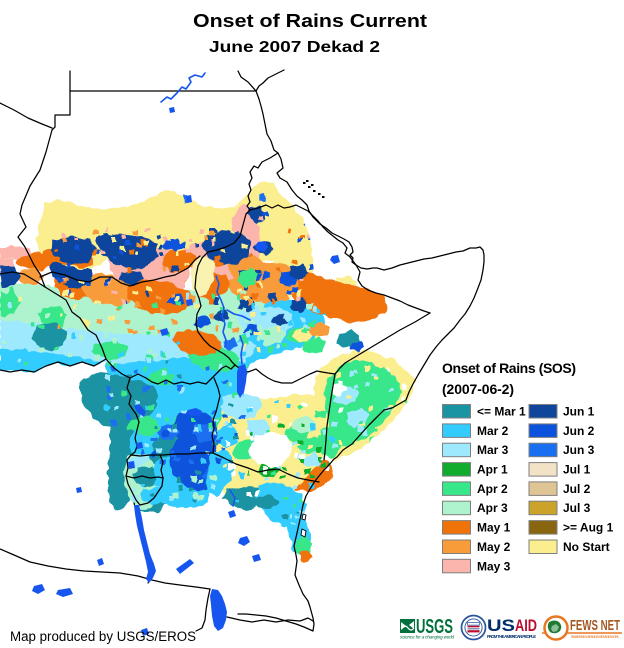 This screenshot has height=648, width=624. What do you see at coordinates (577, 489) in the screenshot?
I see `svg-text: Jul 2` at bounding box center [577, 489].